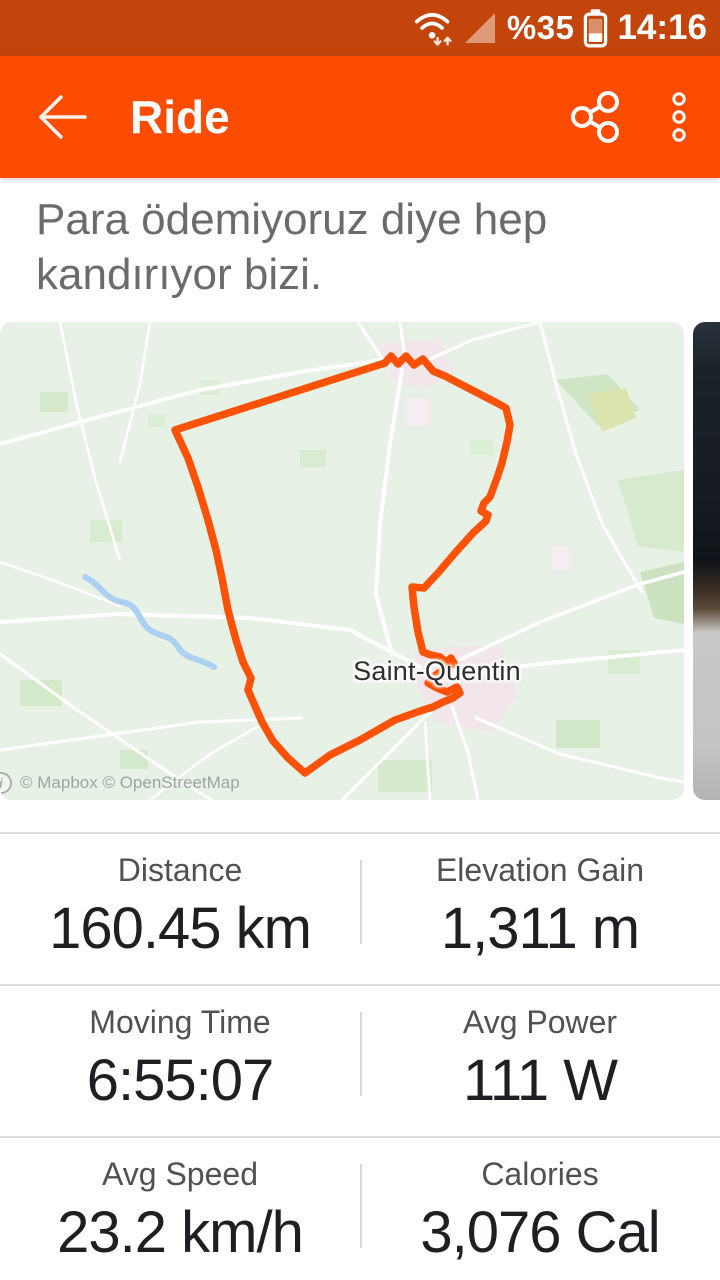 This screenshot has height=1280, width=720. I want to click on overflow-menu-button, so click(679, 117).